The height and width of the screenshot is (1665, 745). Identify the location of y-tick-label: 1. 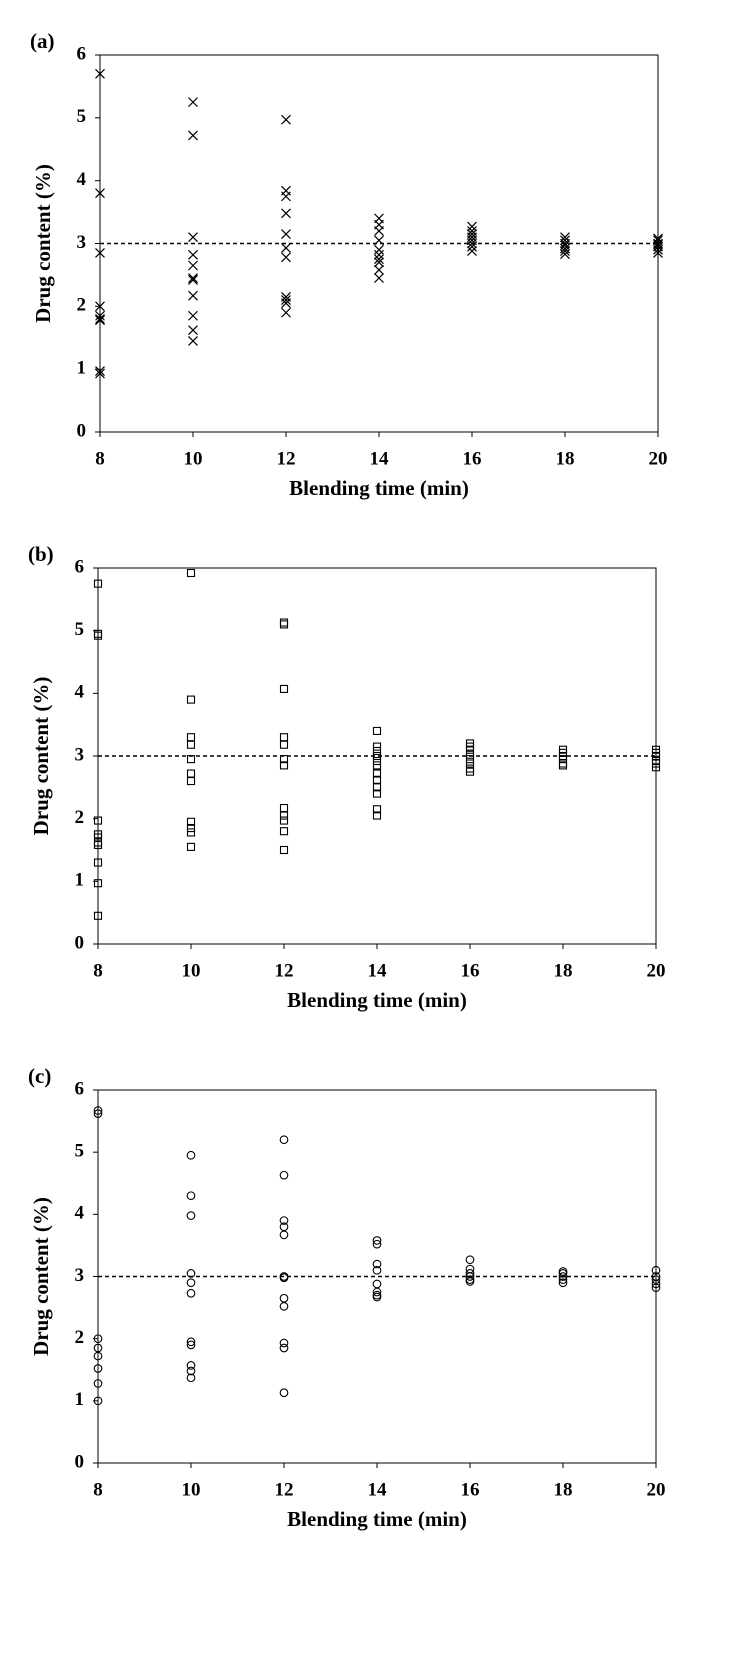
(82, 368).